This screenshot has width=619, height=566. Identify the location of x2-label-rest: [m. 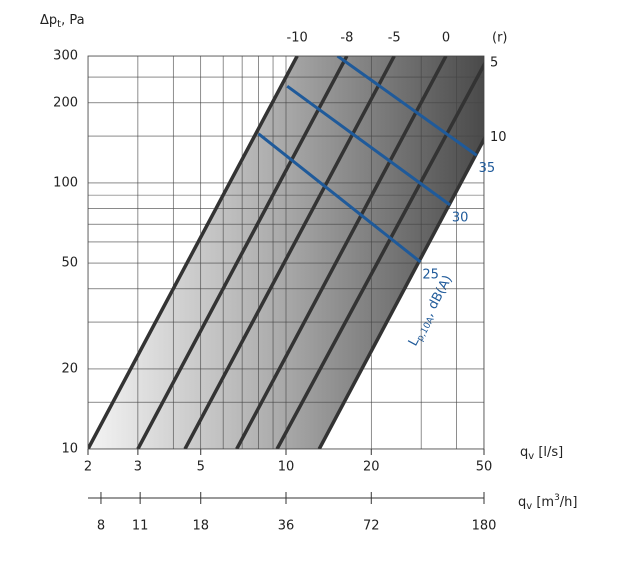
(543, 502).